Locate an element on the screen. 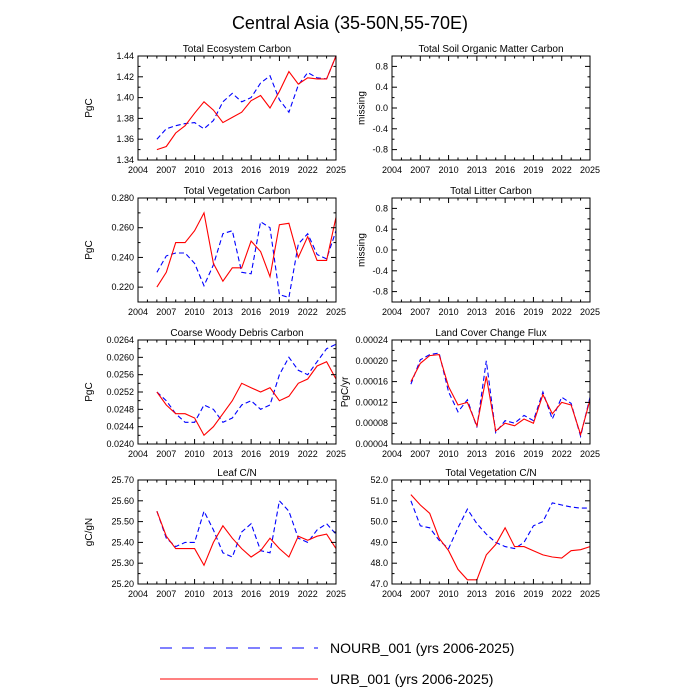 The height and width of the screenshot is (700, 700). total-vegetation-c-n-ytick-label: 47.0 is located at coordinates (379, 584).